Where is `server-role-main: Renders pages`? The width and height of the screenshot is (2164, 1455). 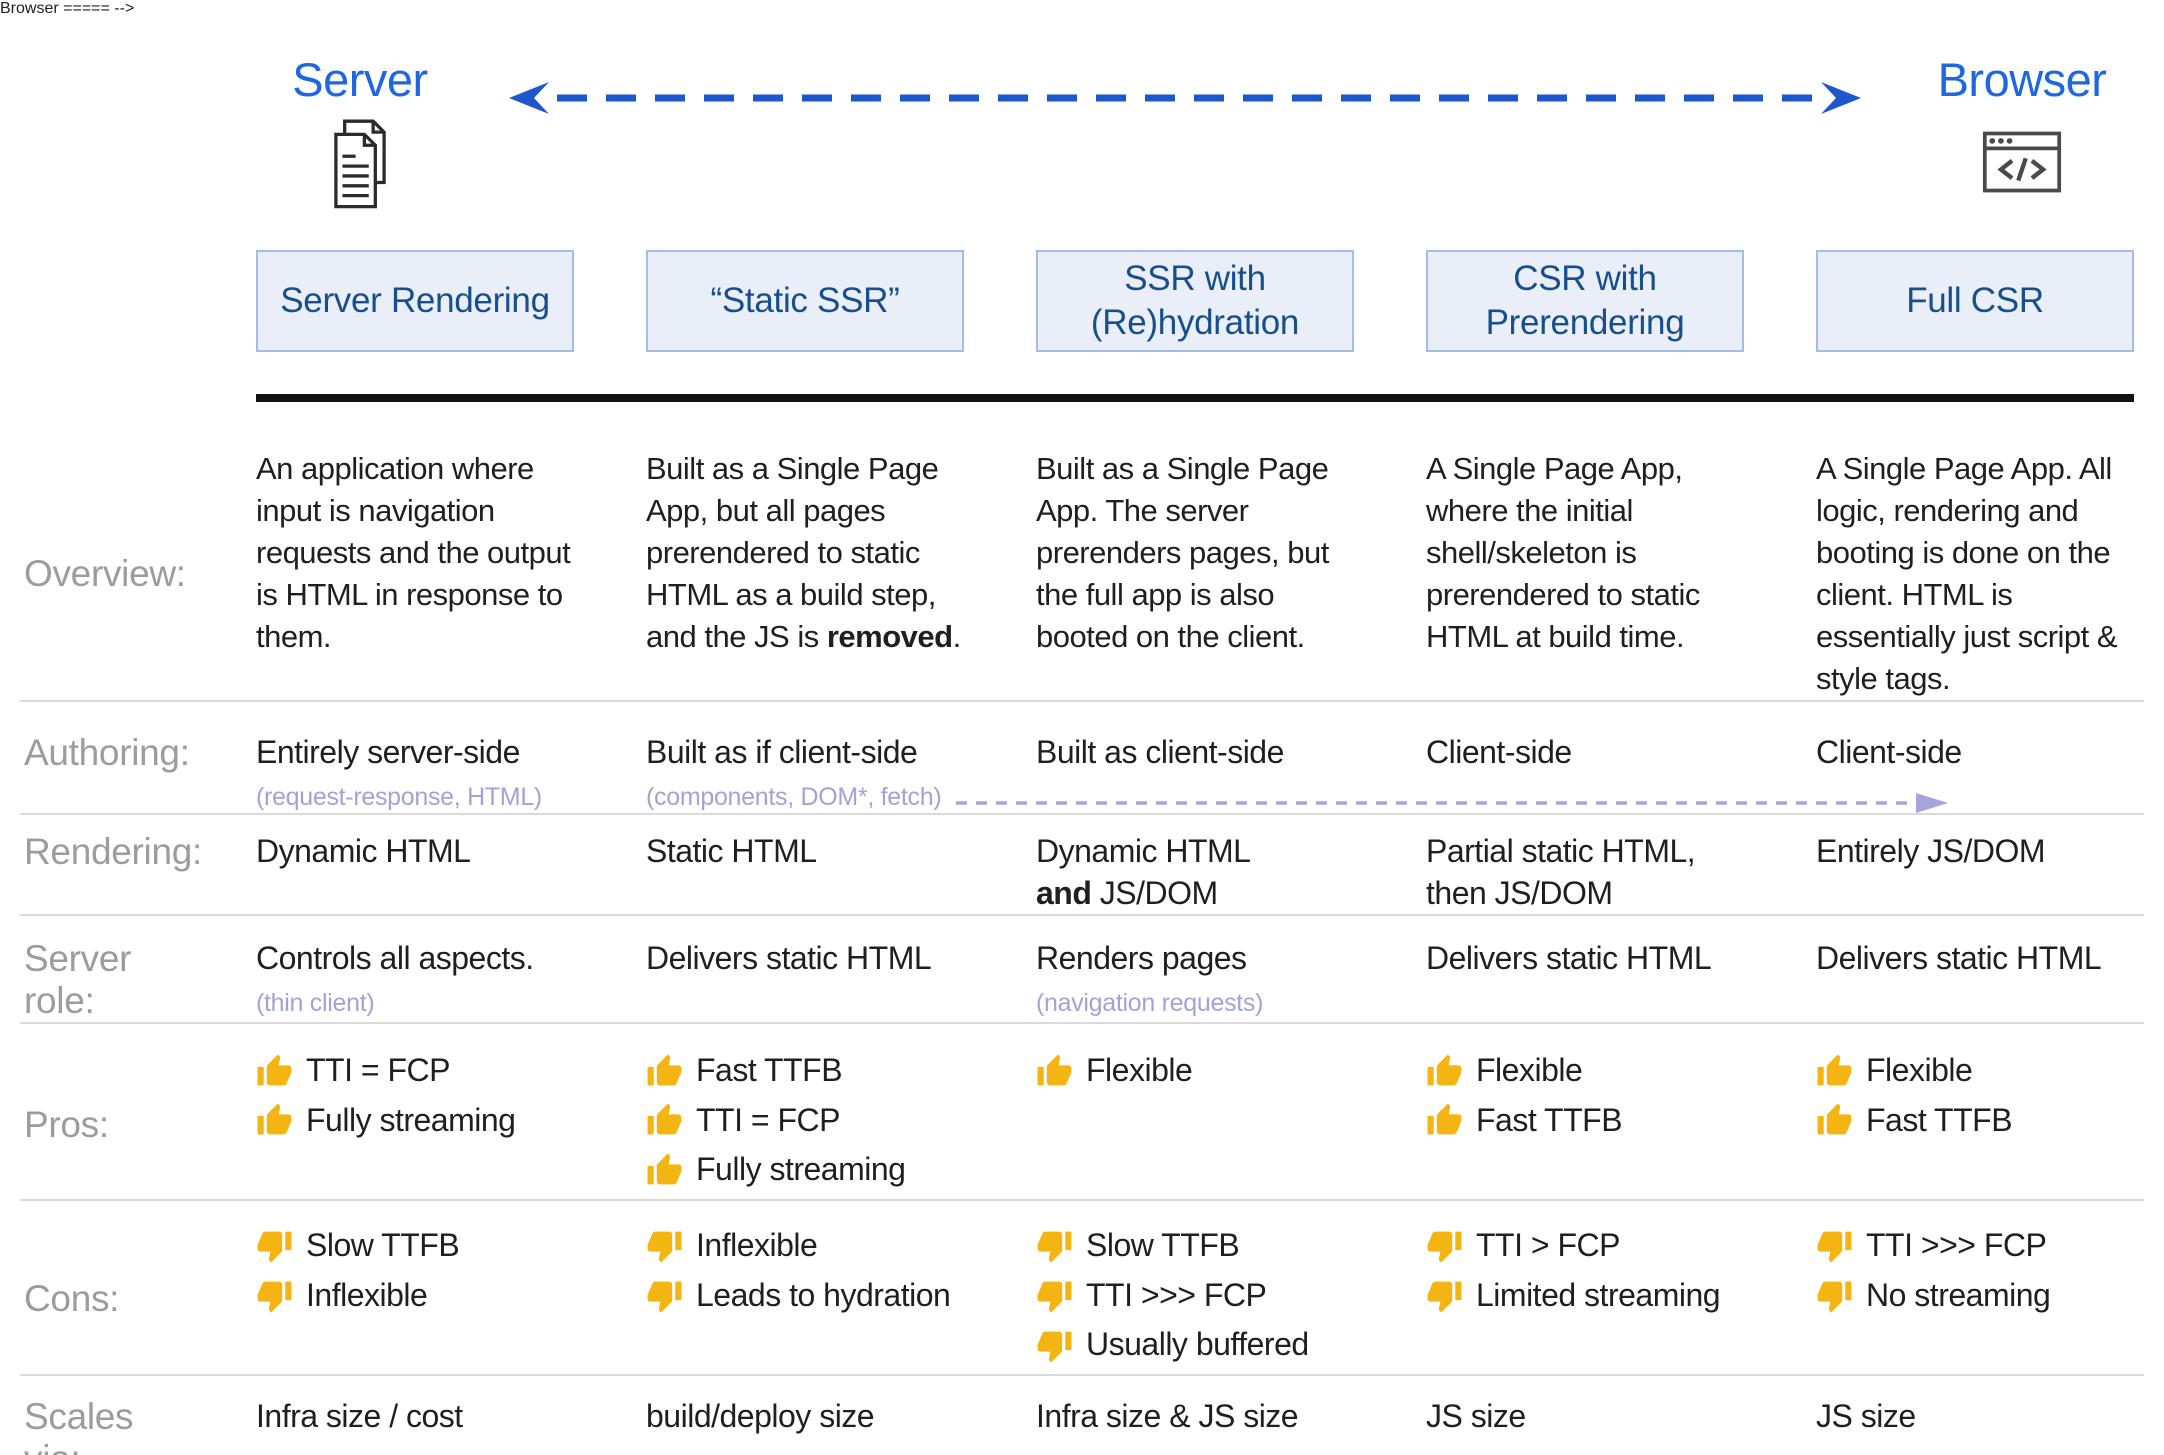
server-role-main: Renders pages is located at coordinates (1141, 958).